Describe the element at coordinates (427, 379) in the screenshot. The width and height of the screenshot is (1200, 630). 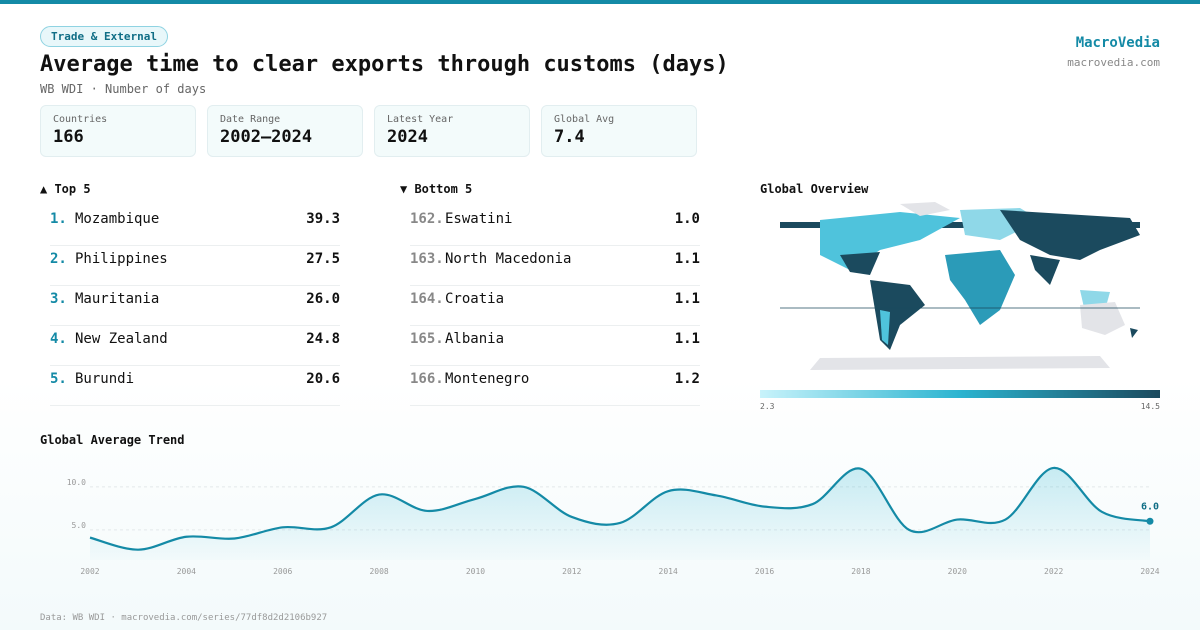
I see `rank: 166.` at that location.